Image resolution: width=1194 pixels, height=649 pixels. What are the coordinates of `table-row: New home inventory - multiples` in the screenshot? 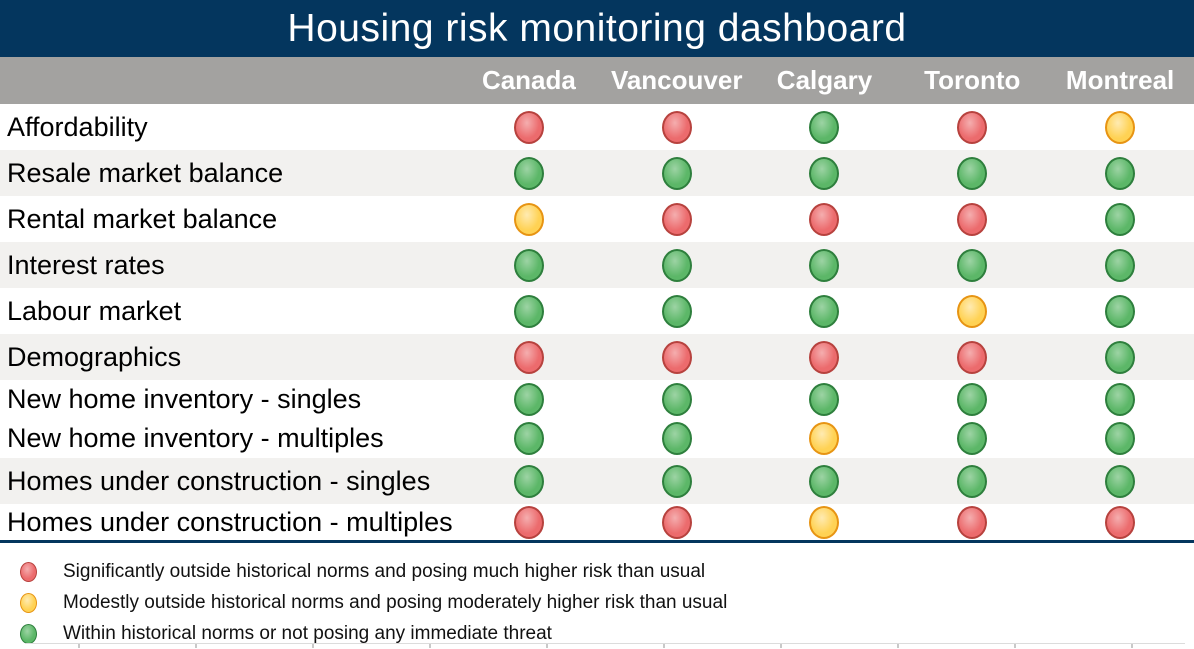 It's located at (597, 438).